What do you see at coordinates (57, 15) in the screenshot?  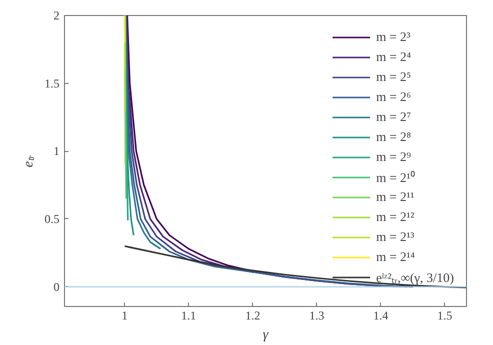 I see `y-tick-label: 2` at bounding box center [57, 15].